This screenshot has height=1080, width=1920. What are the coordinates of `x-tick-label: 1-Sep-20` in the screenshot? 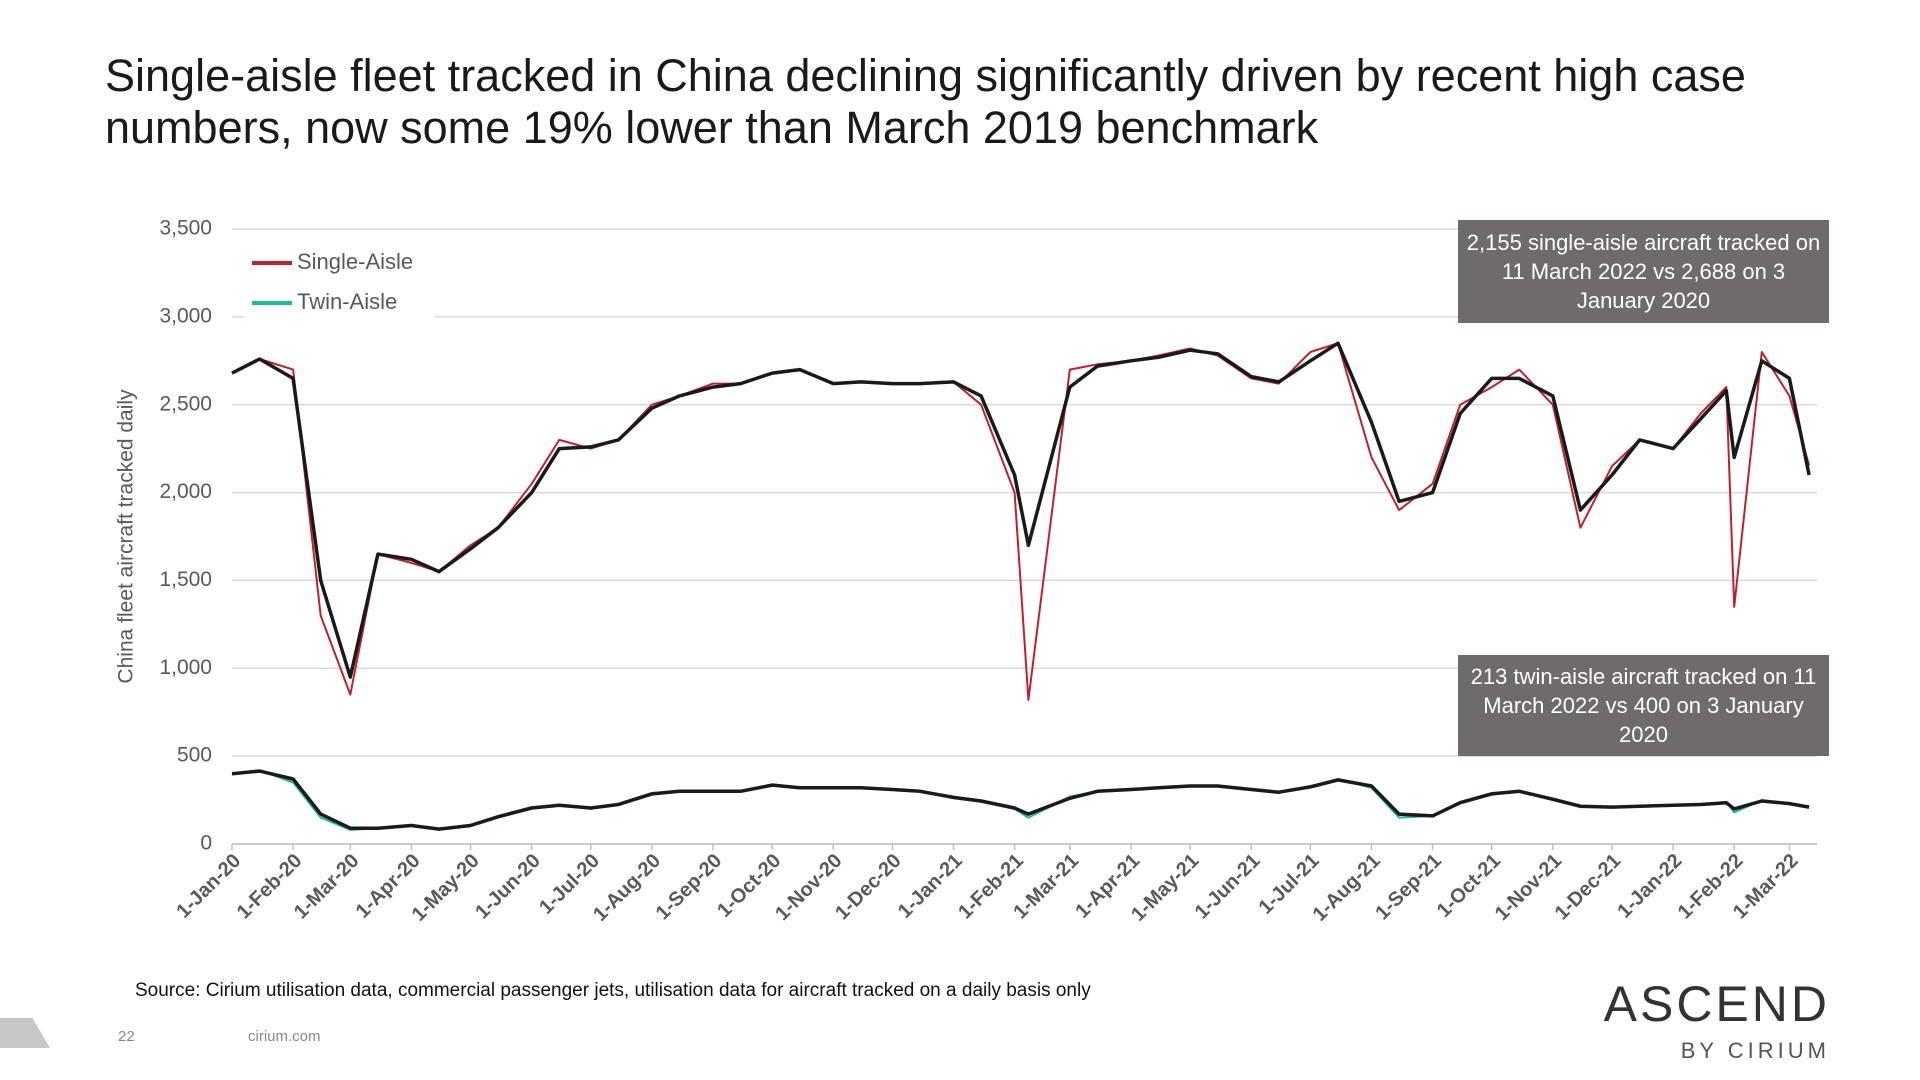 It's located at (689, 887).